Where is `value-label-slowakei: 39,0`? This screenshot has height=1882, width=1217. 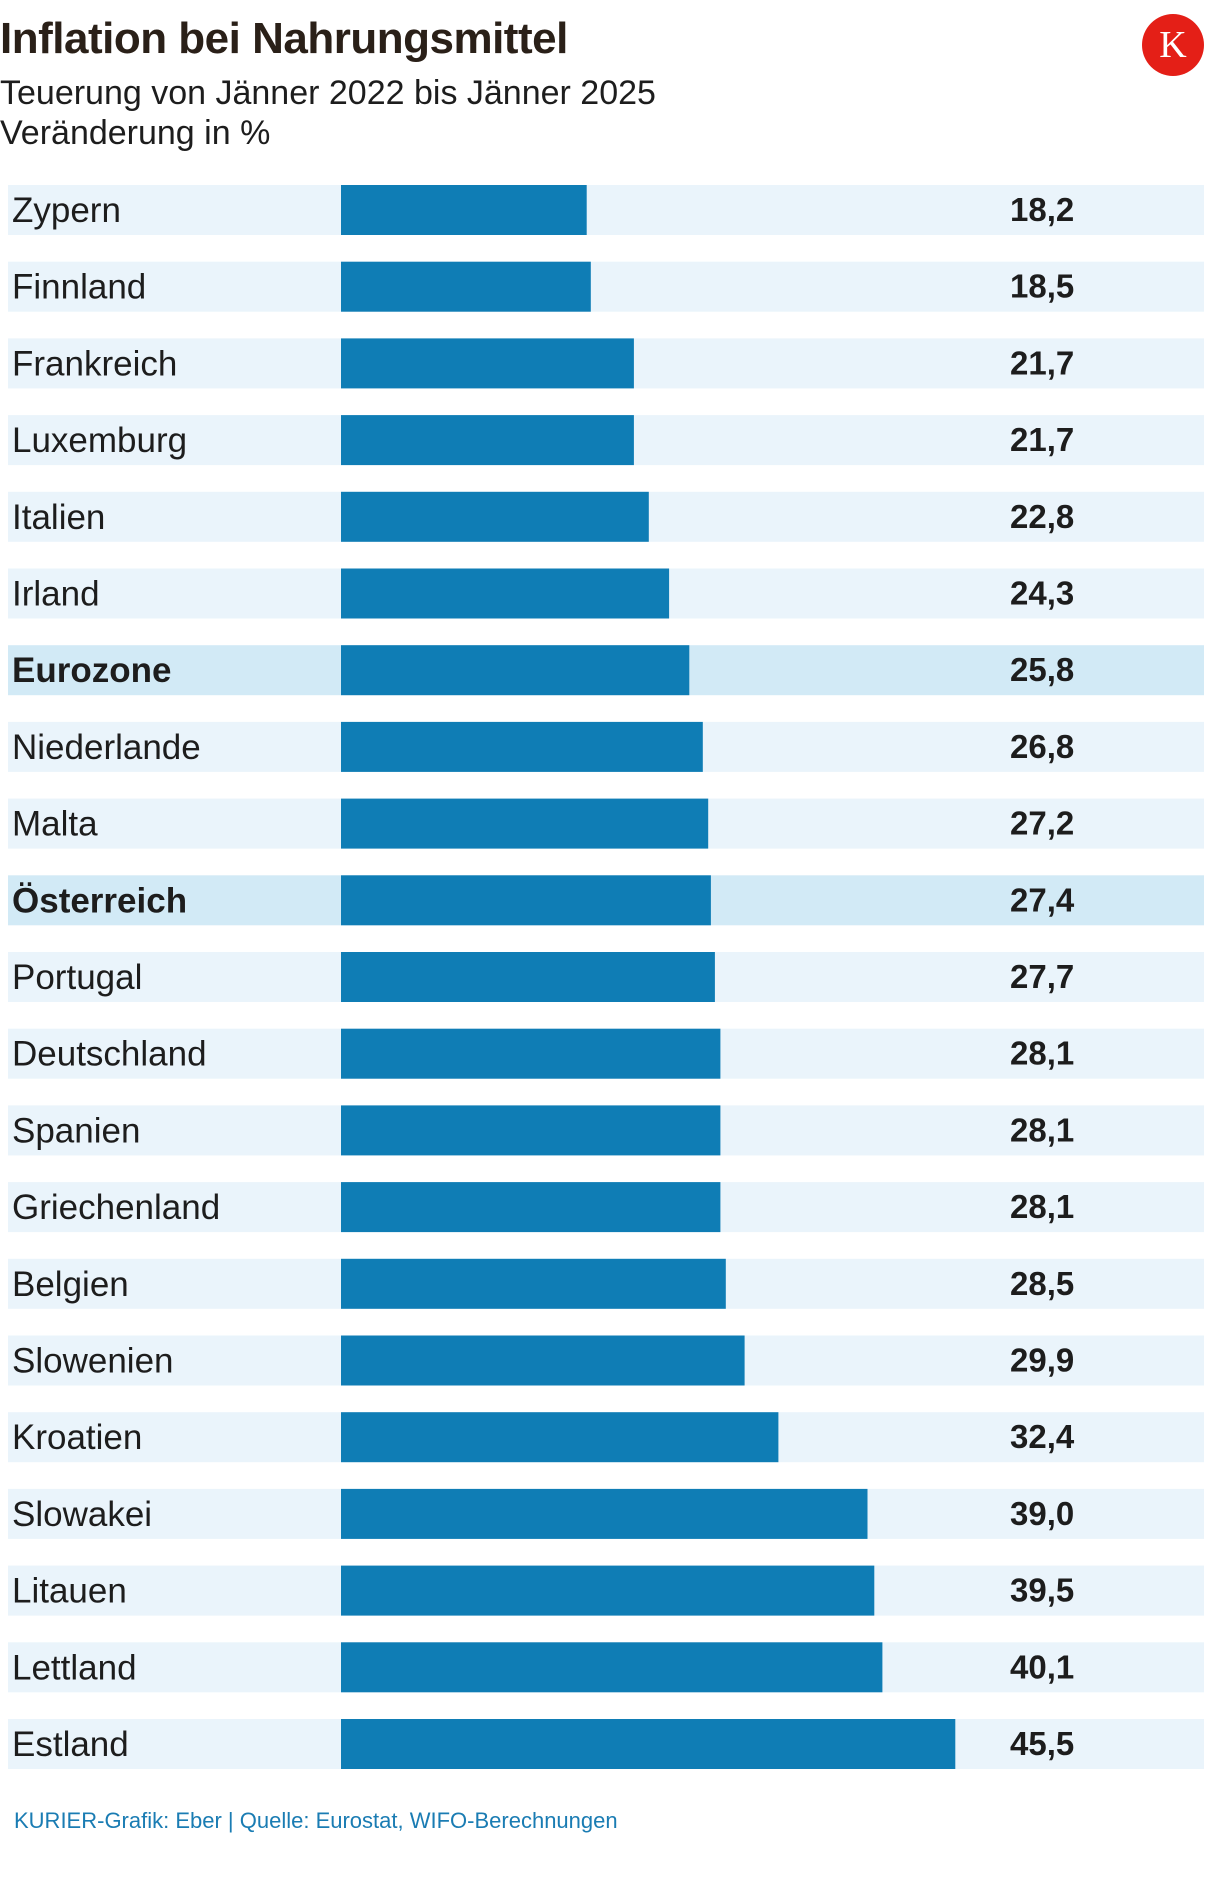
value-label-slowakei: 39,0 is located at coordinates (1042, 1513).